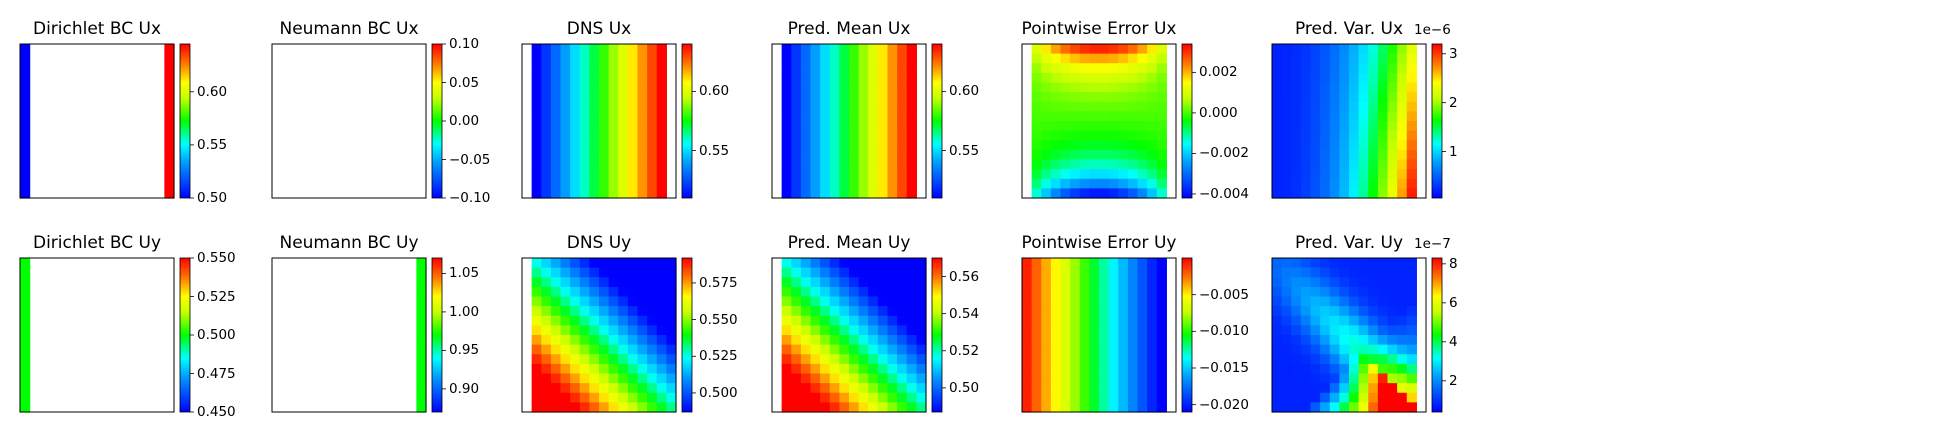 Image resolution: width=1936 pixels, height=440 pixels. What do you see at coordinates (421, 359) in the screenshot?
I see `neumann-bc-uy-cell` at bounding box center [421, 359].